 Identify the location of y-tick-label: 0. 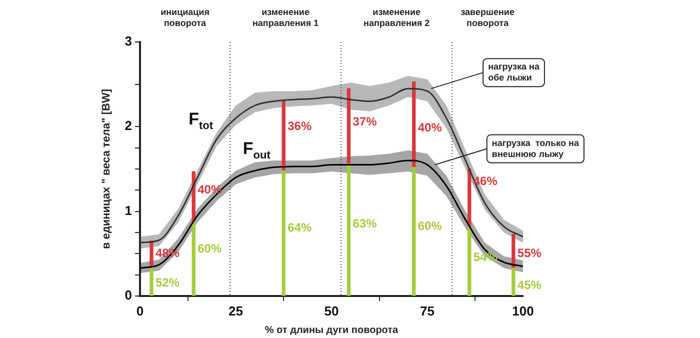
(128, 295).